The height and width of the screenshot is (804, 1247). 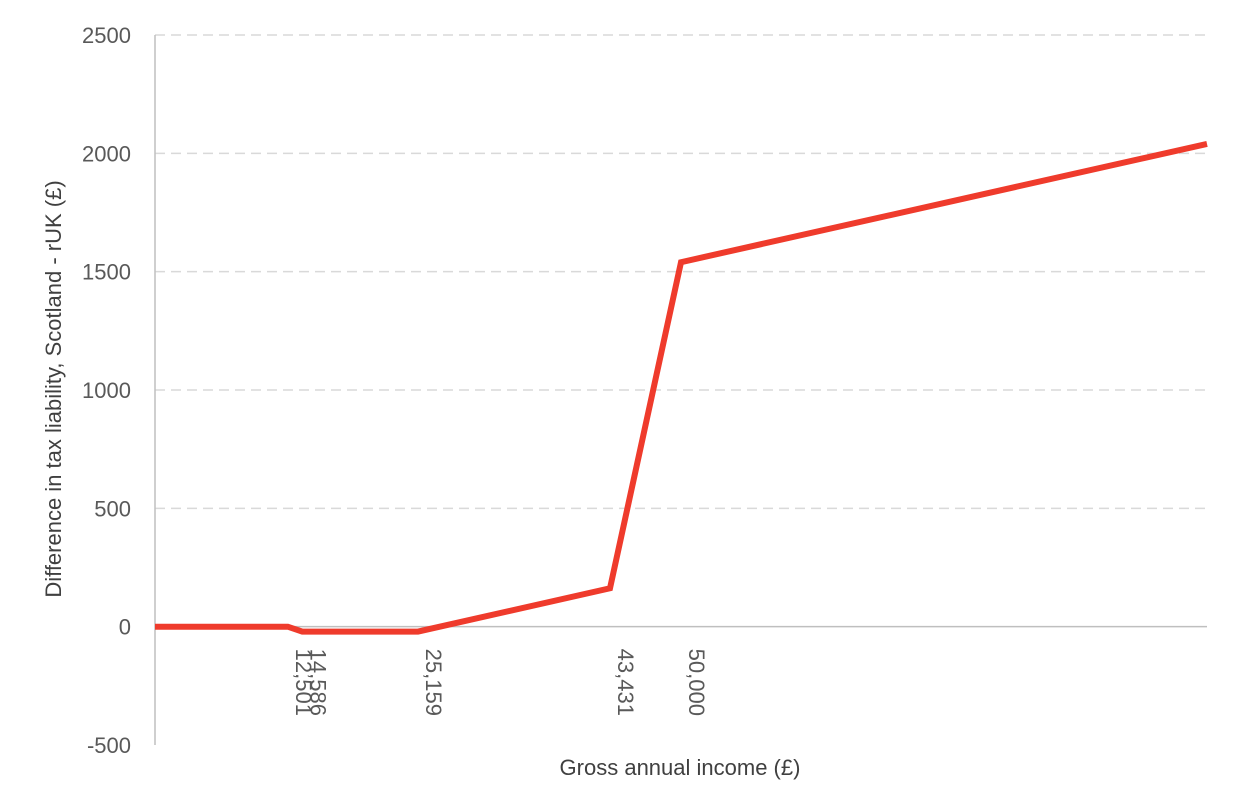 What do you see at coordinates (303, 682) in the screenshot?
I see `x-tick-label: 12,501` at bounding box center [303, 682].